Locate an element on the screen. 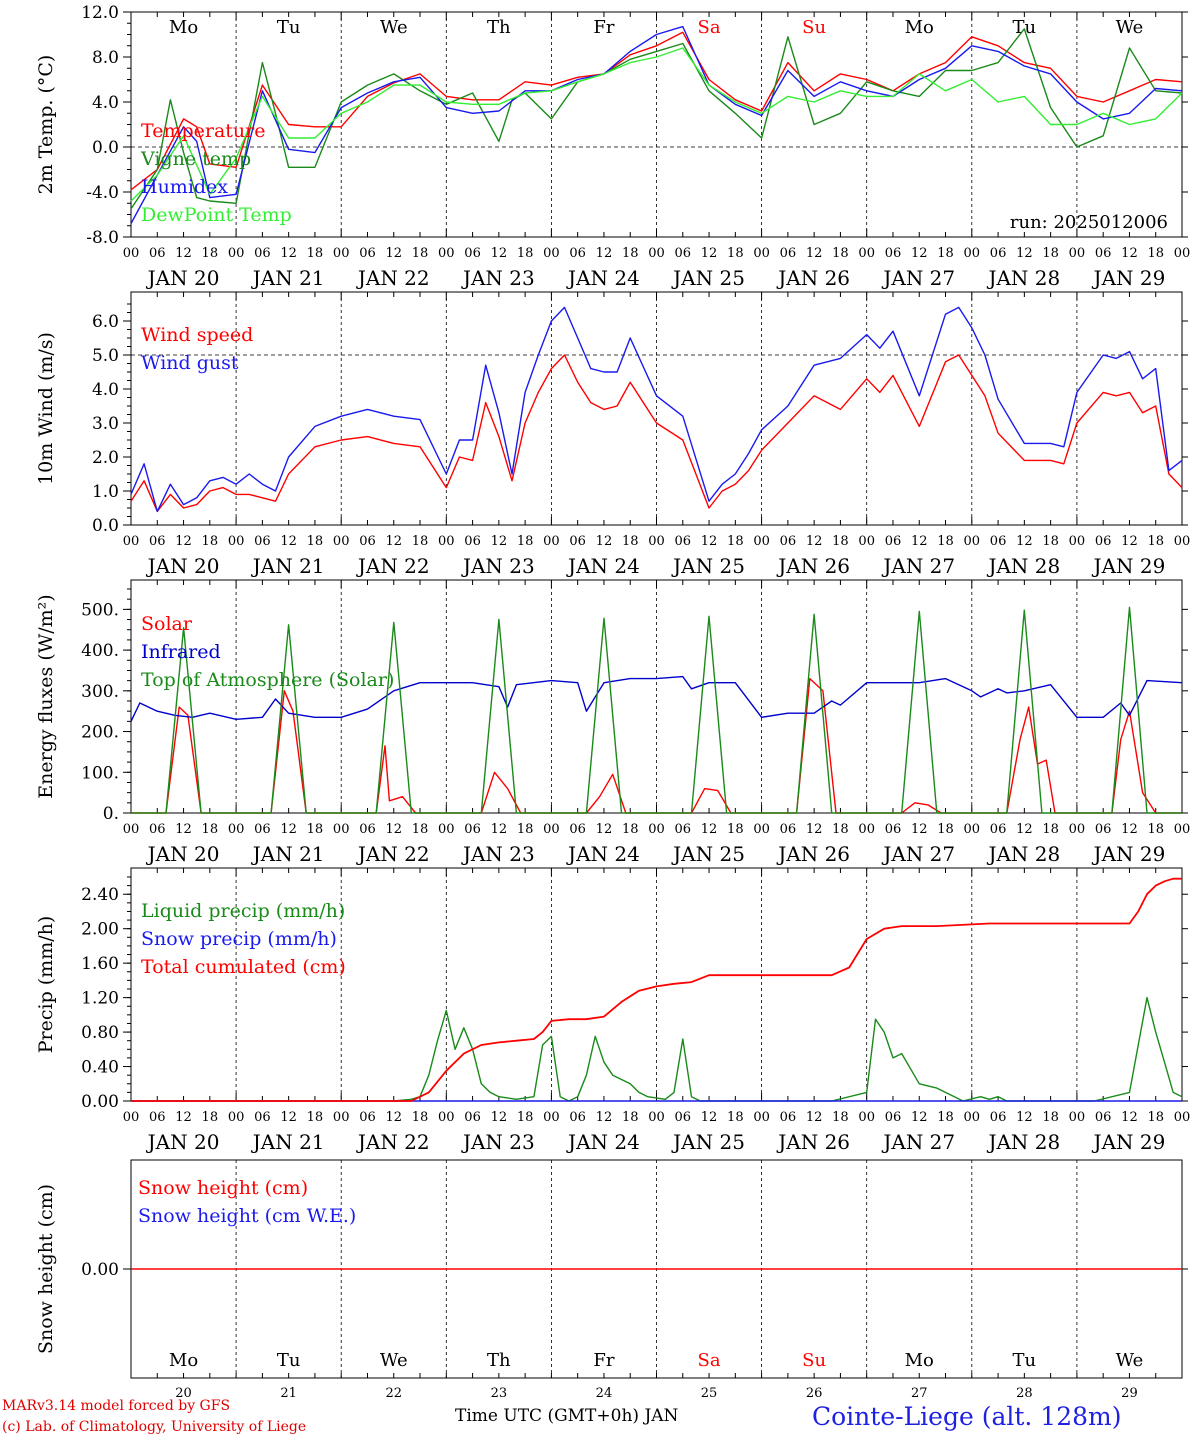  weekday-label: Tu is located at coordinates (289, 1360).